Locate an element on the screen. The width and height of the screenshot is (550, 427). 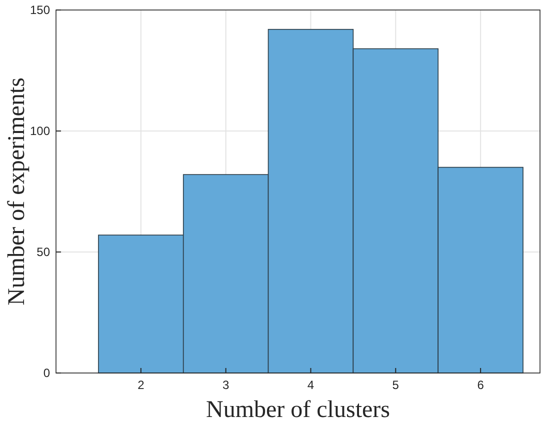
x-tick-label: 4 is located at coordinates (310, 385).